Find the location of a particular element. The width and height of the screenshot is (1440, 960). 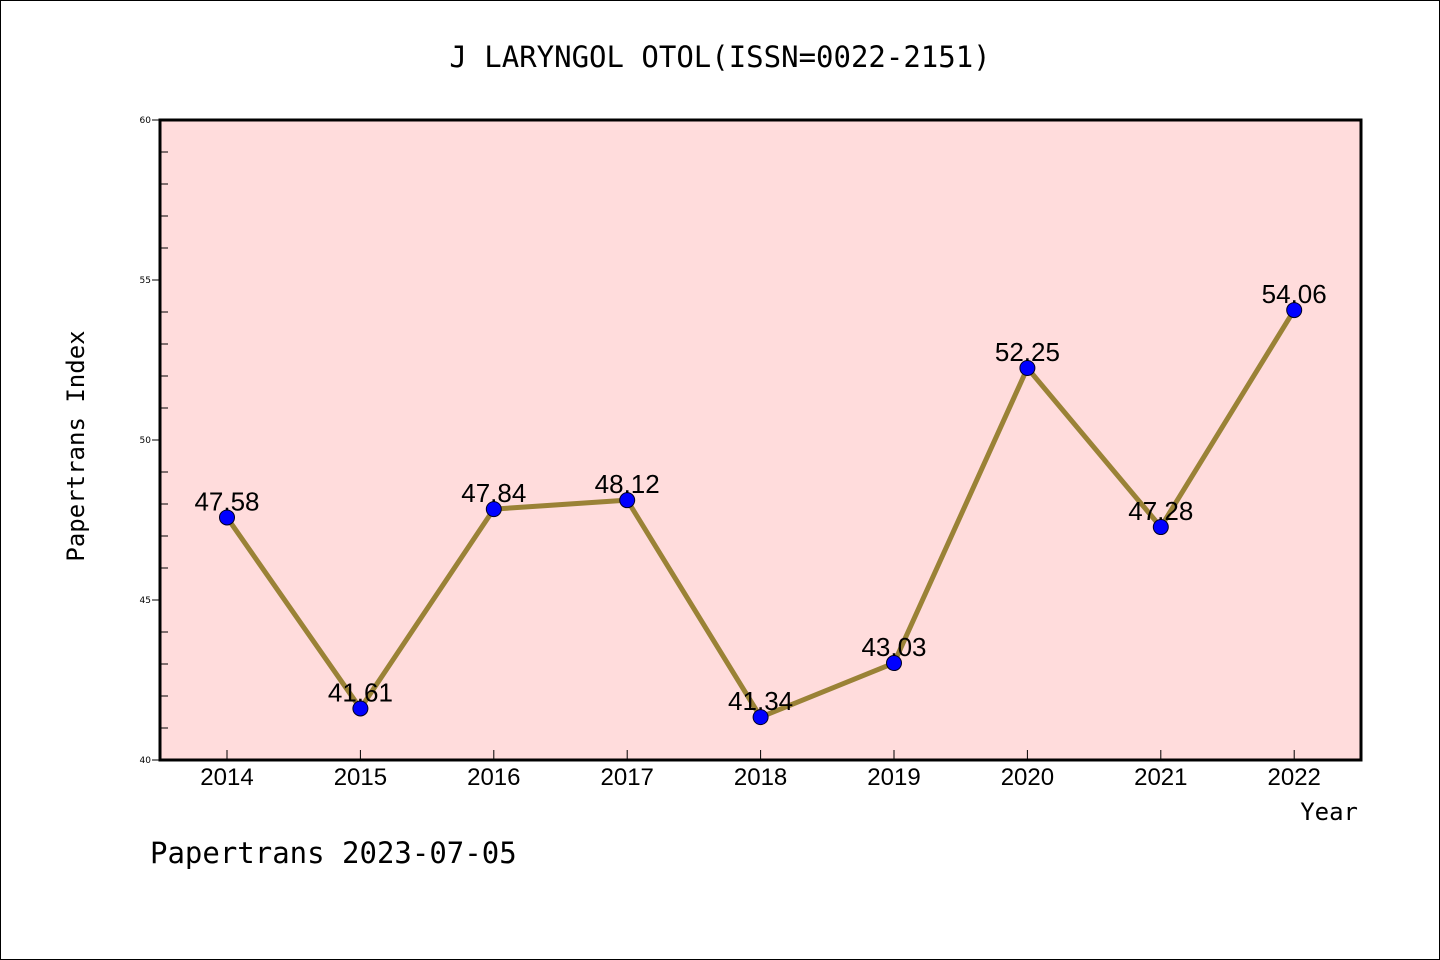

data-label: 52.25 is located at coordinates (1027, 352).